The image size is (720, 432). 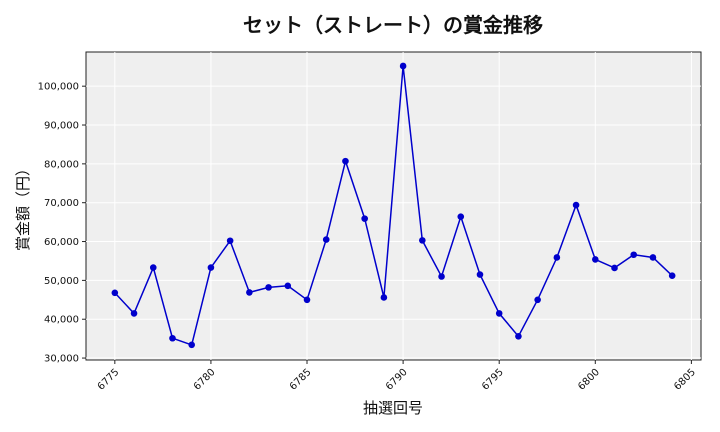 I want to click on x-ticks: 6775 6780 6785 6790 6795 6800 6805, so click(x=397, y=376).